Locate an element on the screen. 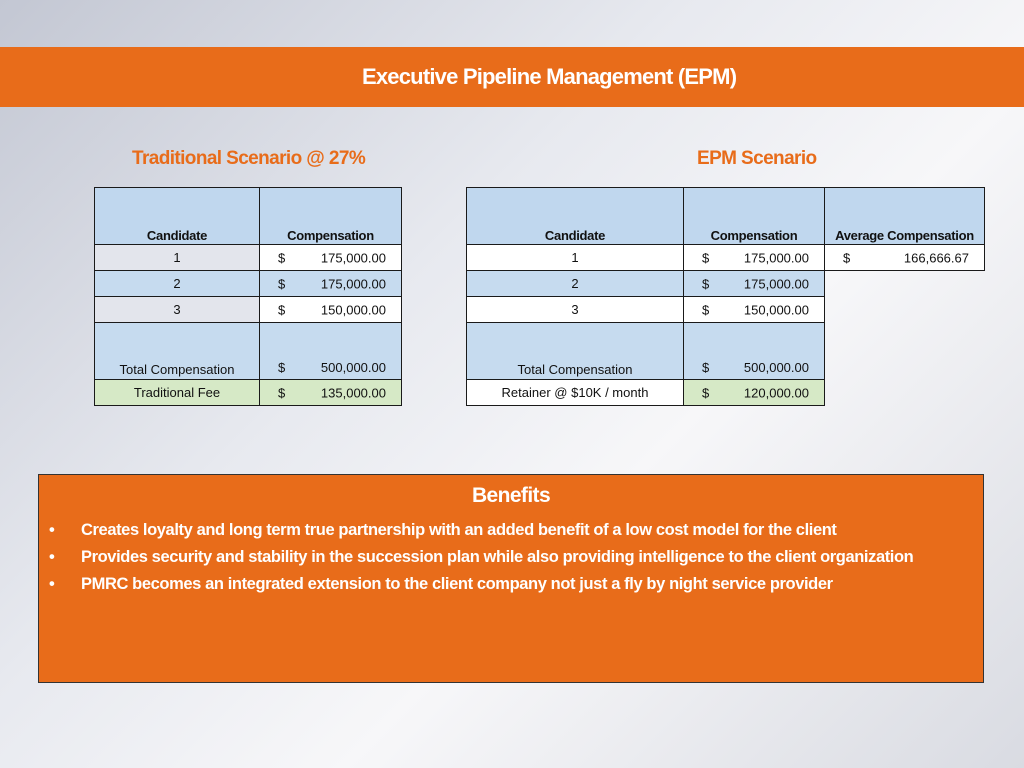 This screenshot has height=768, width=1024. traditional-scenario-heading: Traditional Scenario @ 27% is located at coordinates (249, 158).